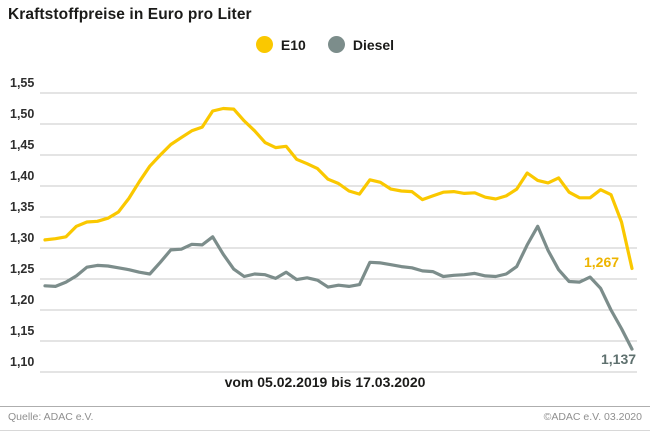 This screenshot has height=433, width=650. Describe the element at coordinates (325, 44) in the screenshot. I see `legend: E10 Diesel` at that location.